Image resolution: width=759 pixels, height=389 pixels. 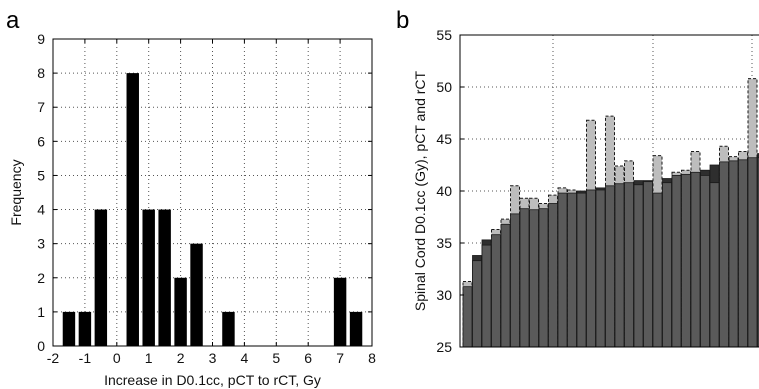 I want to click on y-tick-label: 50, so click(x=444, y=87).